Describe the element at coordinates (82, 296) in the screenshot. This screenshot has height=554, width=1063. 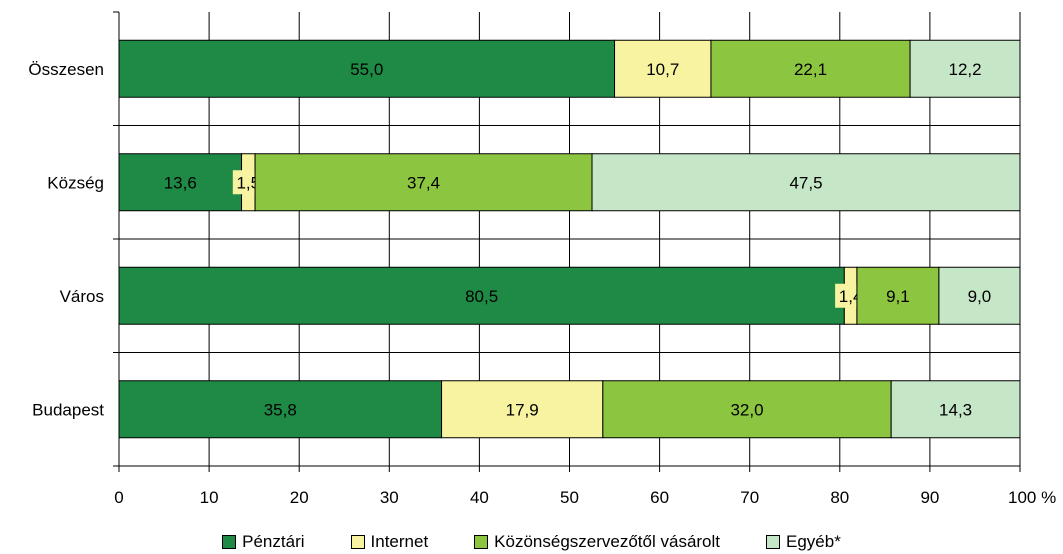
I see `category-label: Város` at that location.